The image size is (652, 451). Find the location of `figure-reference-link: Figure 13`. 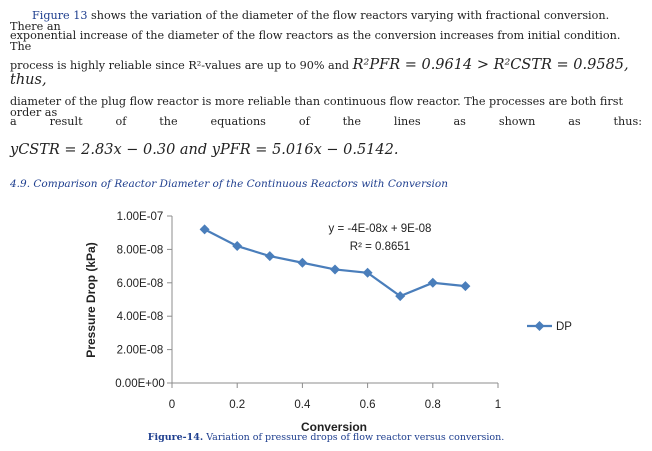

figure-reference-link: Figure 13 is located at coordinates (60, 15).